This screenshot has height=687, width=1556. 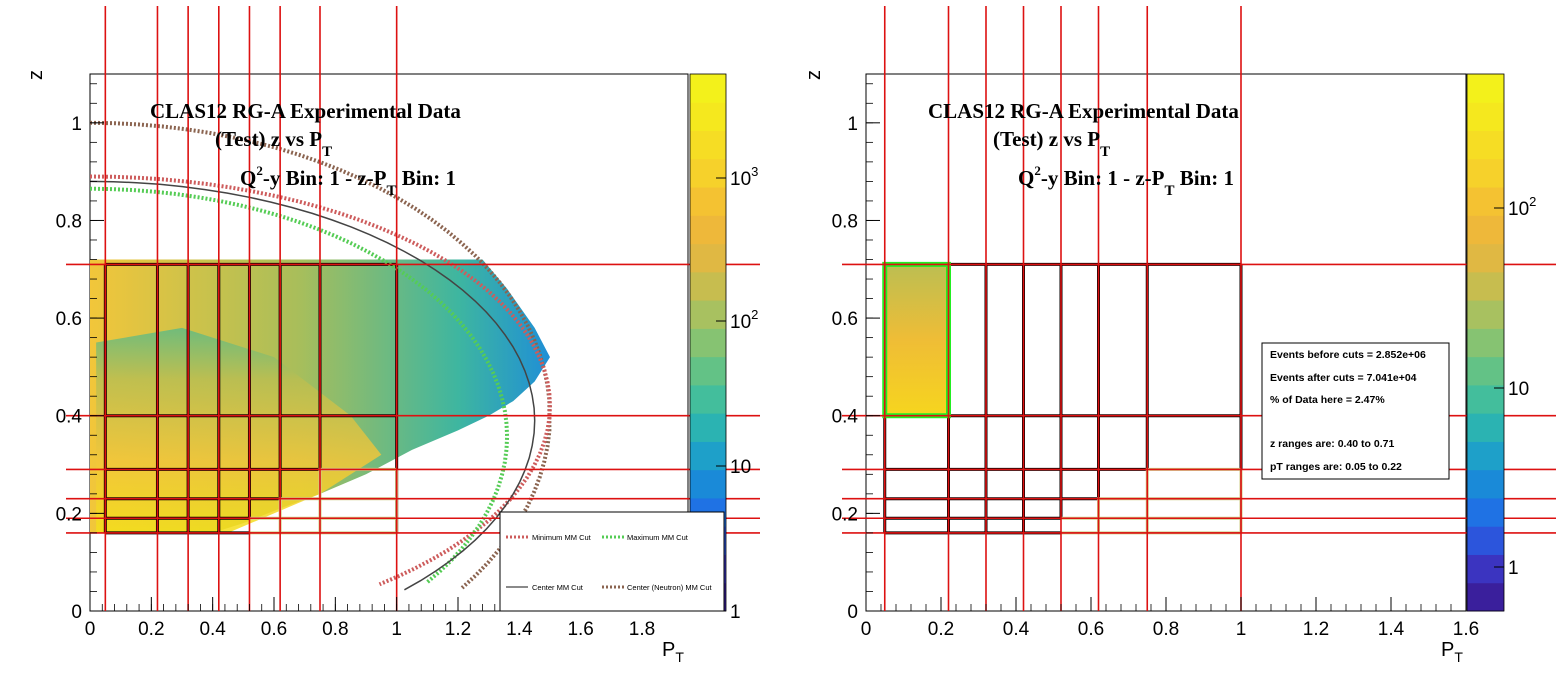 I want to click on legend-maximum: Maximum MM Cut, so click(x=658, y=537).